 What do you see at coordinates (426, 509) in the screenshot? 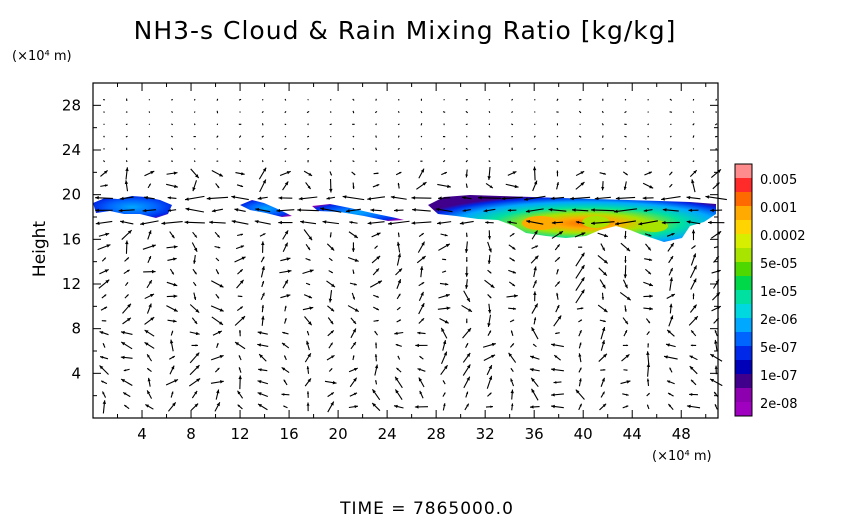
I see `time-label: TIME = 7865000.0` at bounding box center [426, 509].